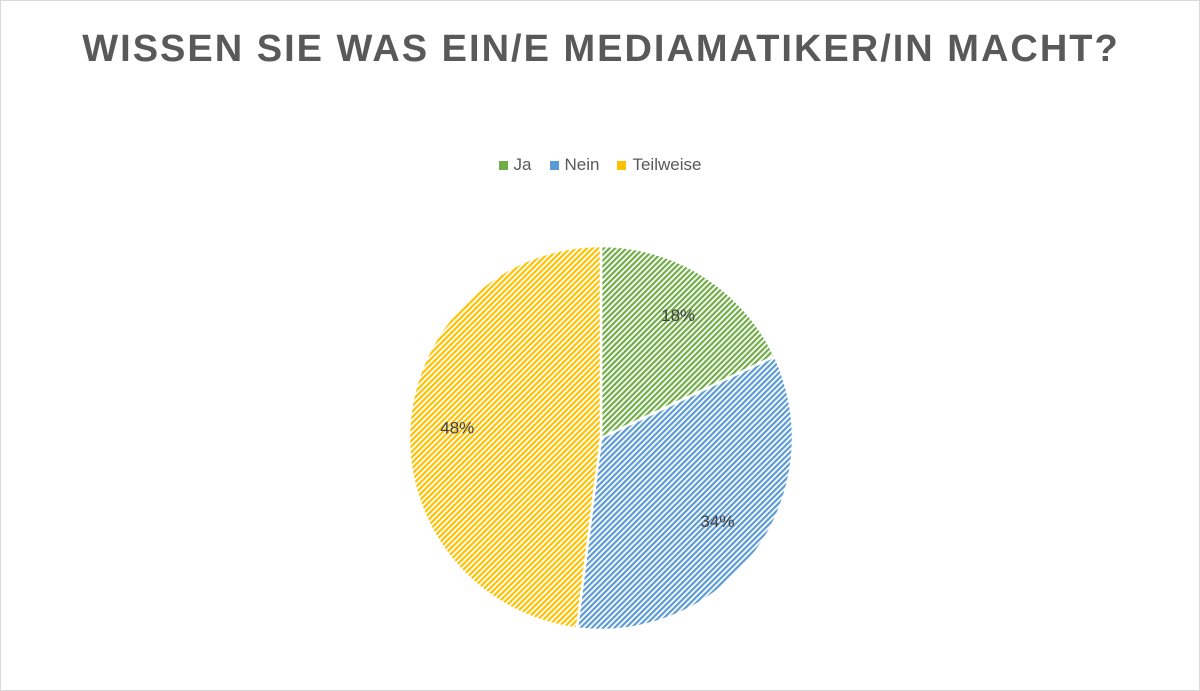 The width and height of the screenshot is (1200, 691). I want to click on legend: Ja Nein Teilweise, so click(600, 165).